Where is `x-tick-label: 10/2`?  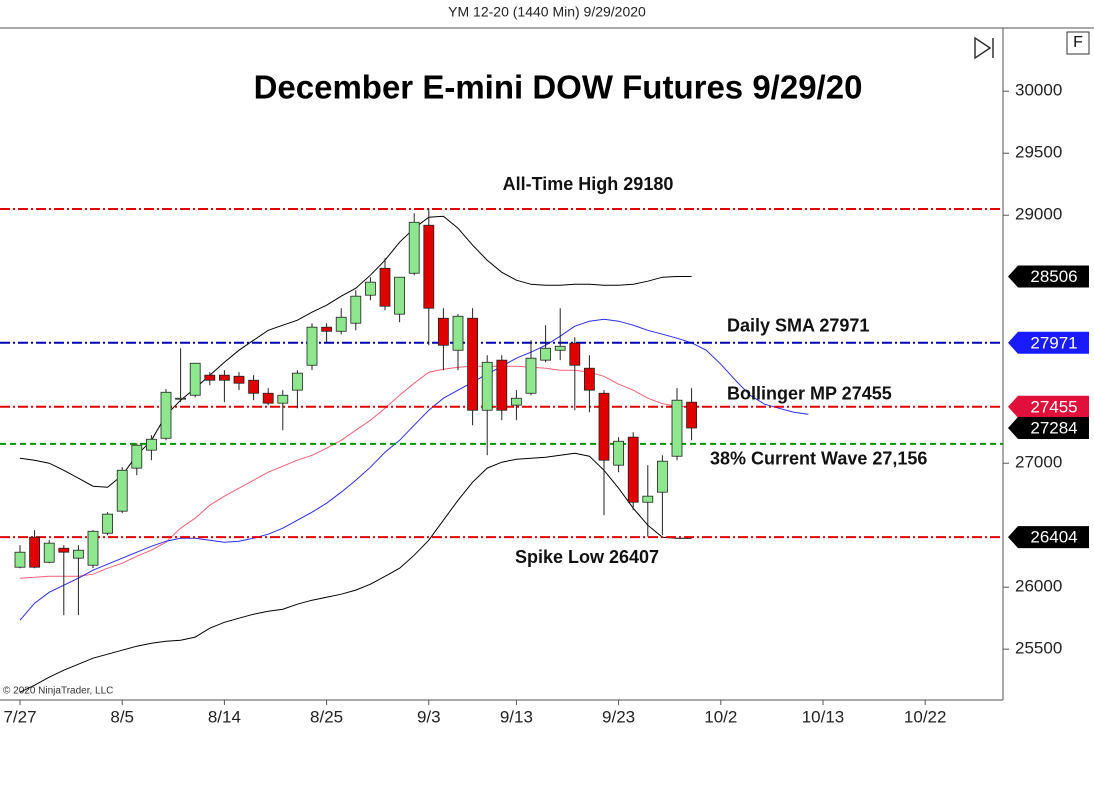 x-tick-label: 10/2 is located at coordinates (720, 716).